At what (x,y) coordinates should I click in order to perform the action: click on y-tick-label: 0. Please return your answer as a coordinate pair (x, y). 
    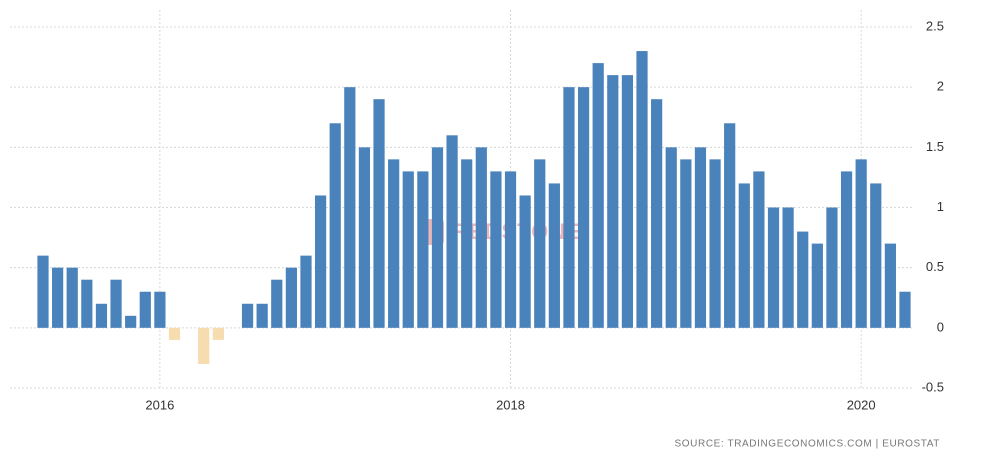
    Looking at the image, I should click on (940, 326).